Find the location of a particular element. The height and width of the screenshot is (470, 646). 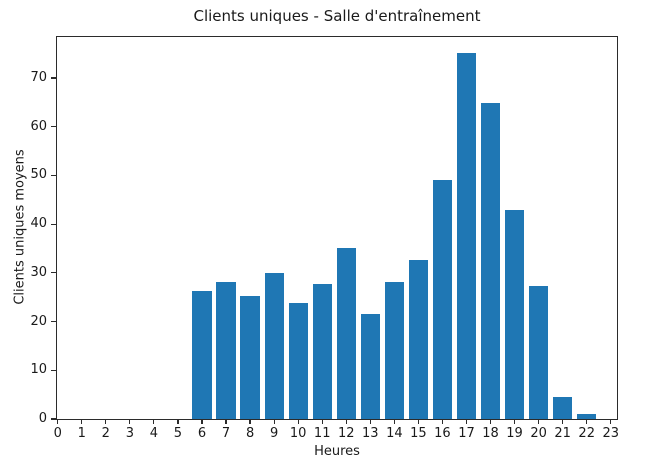

x-tick-label-12: 12 is located at coordinates (346, 433).